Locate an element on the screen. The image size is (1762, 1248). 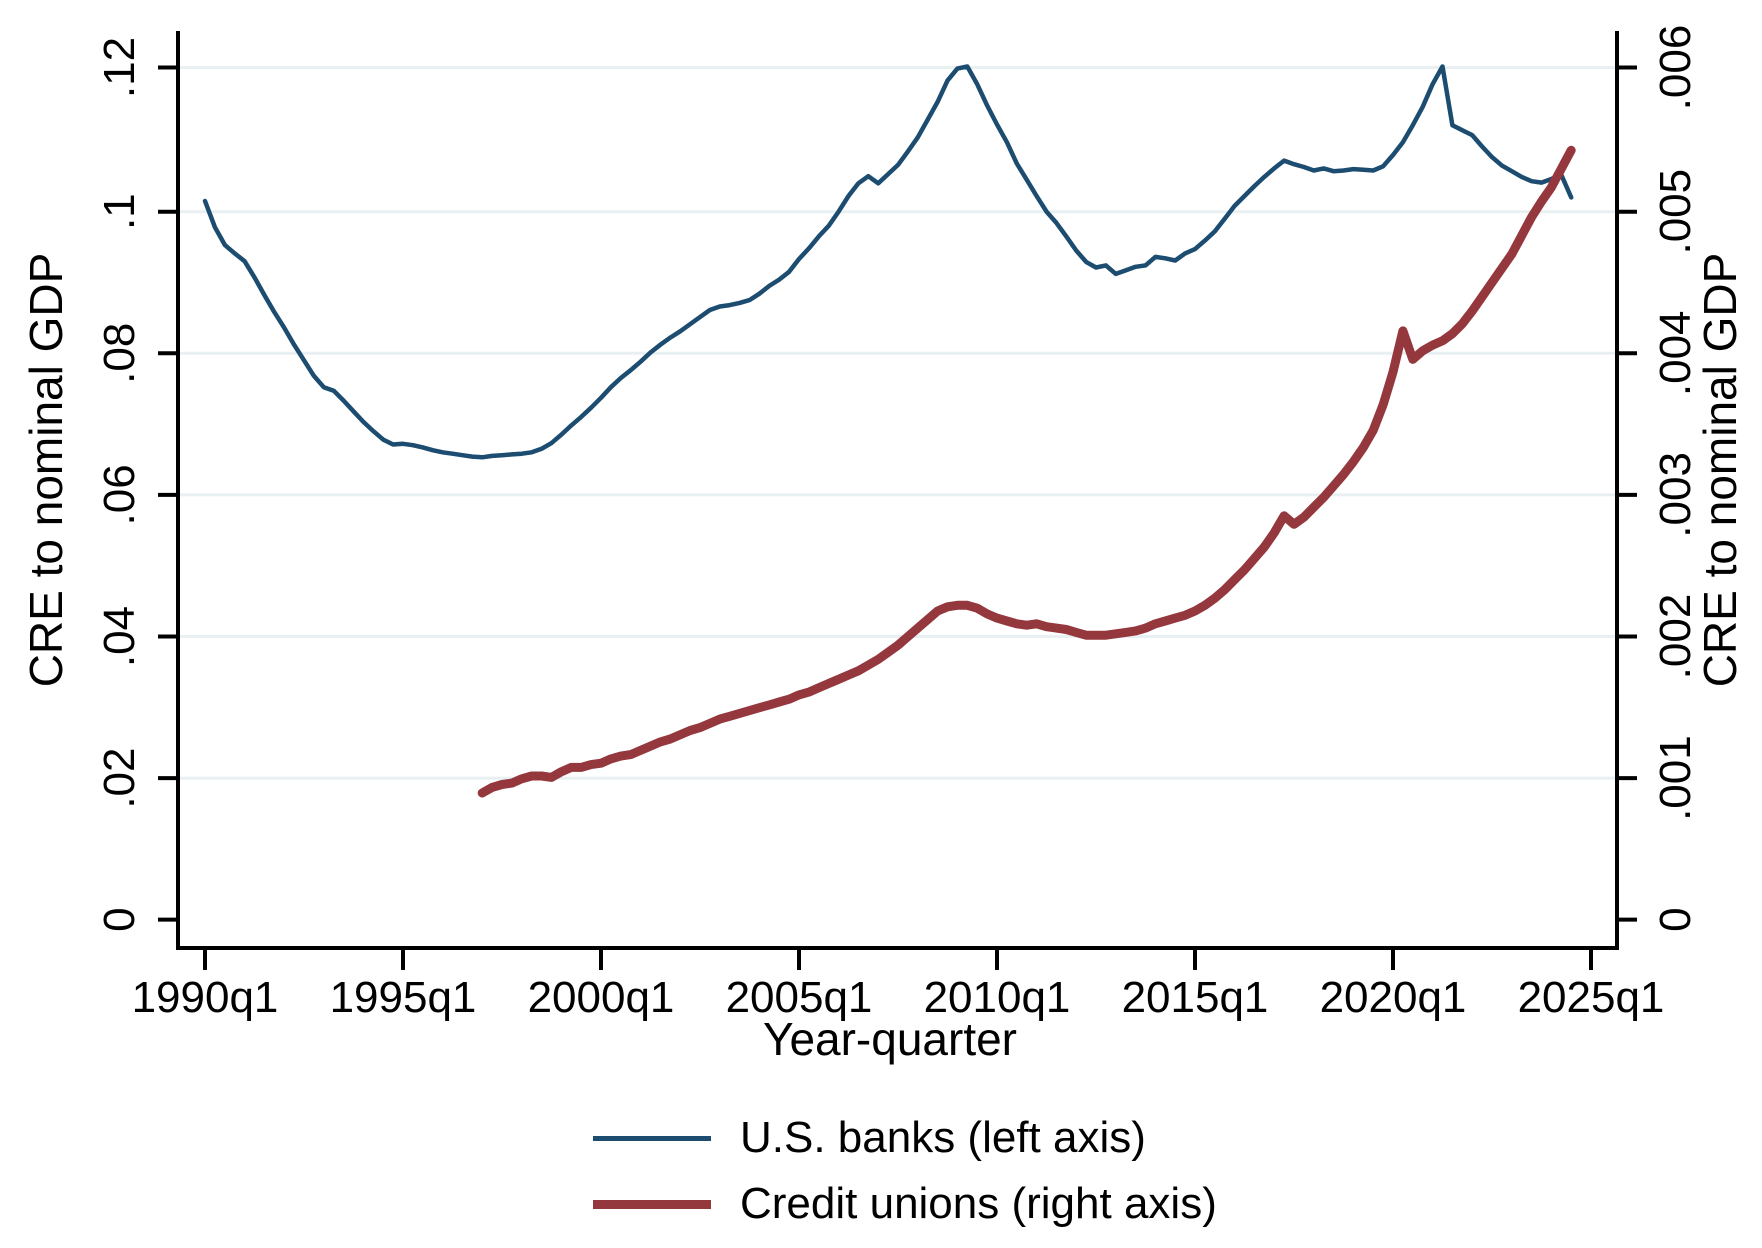
x-tick-label: 2015q1 is located at coordinates (1195, 997).